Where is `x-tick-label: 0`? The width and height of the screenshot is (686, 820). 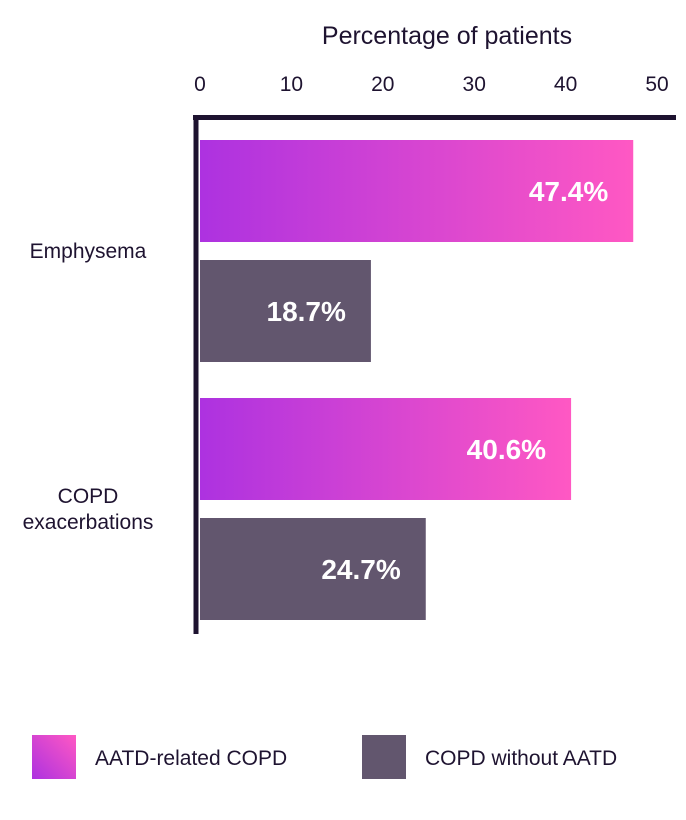
x-tick-label: 0 is located at coordinates (200, 84).